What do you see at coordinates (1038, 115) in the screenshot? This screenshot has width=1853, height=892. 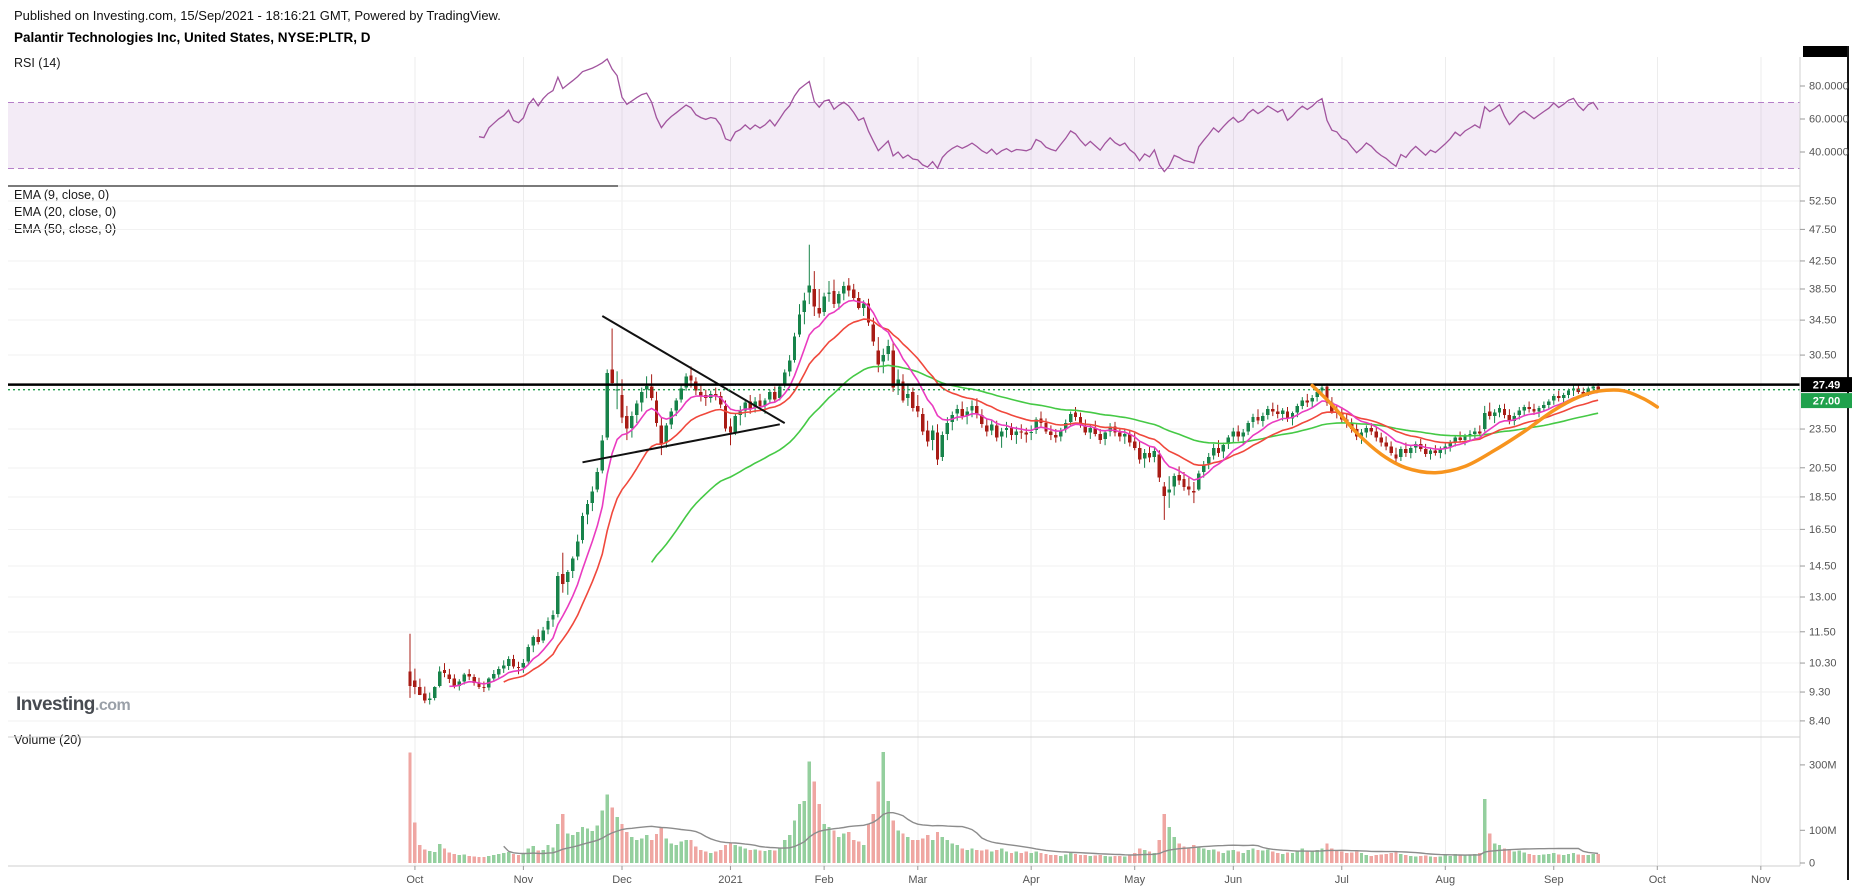 I see `rsi-line` at bounding box center [1038, 115].